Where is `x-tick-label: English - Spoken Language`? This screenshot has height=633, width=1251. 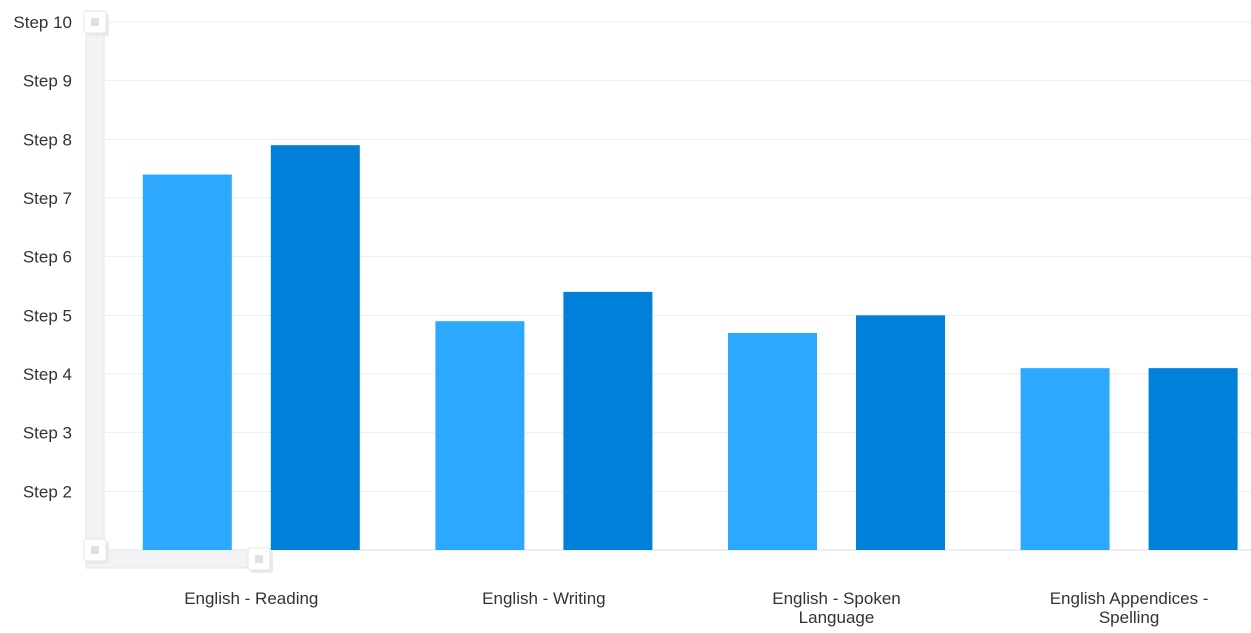
x-tick-label: English - Spoken Language is located at coordinates (836, 608).